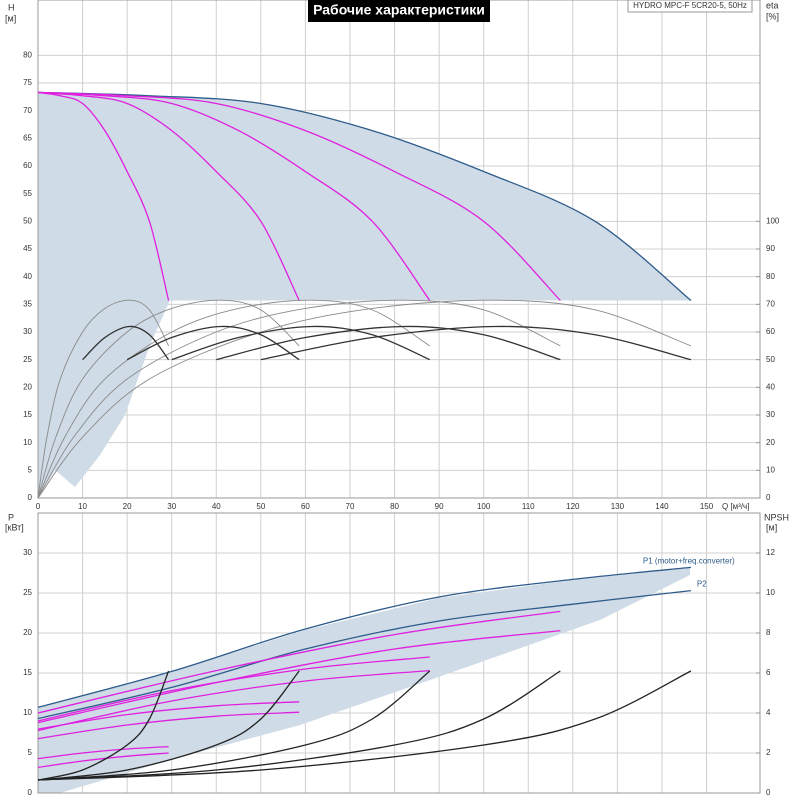 This screenshot has height=800, width=800. Describe the element at coordinates (772, 5) in the screenshot. I see `y2-axis-label: eta` at that location.